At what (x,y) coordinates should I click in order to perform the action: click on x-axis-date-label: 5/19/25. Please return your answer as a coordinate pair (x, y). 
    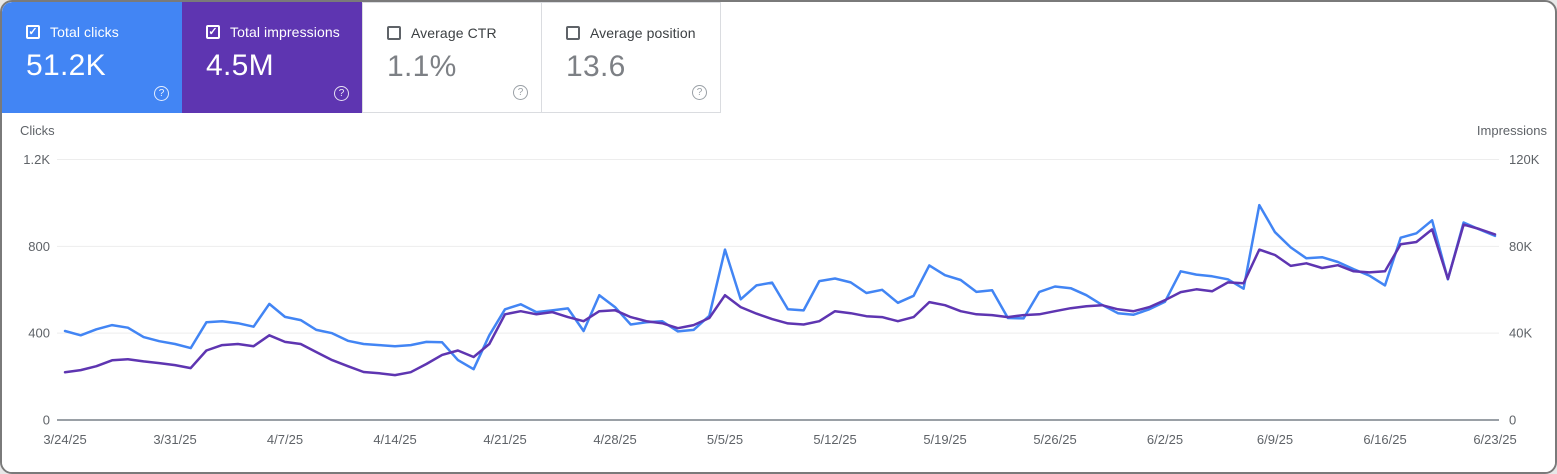
    Looking at the image, I should click on (944, 439).